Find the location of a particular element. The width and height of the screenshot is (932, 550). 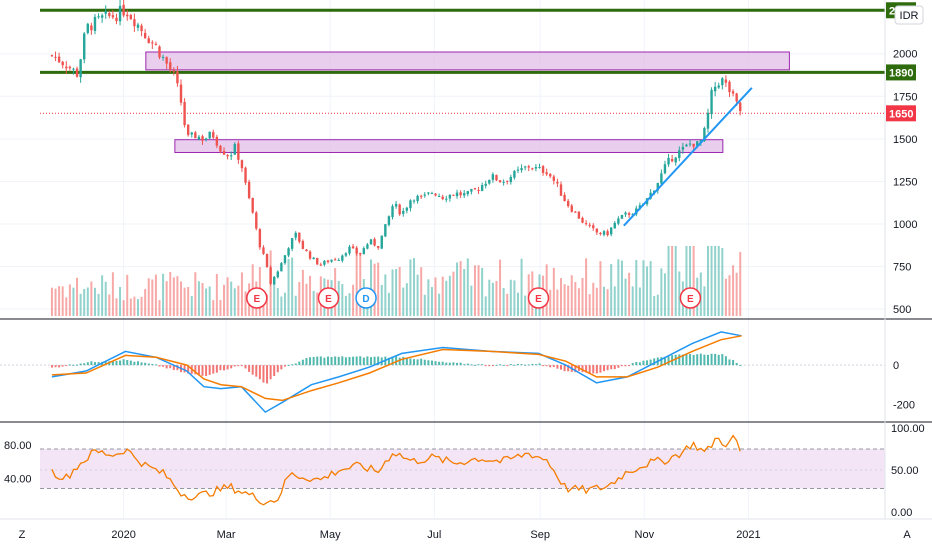

zoom-button: Z is located at coordinates (22, 535).